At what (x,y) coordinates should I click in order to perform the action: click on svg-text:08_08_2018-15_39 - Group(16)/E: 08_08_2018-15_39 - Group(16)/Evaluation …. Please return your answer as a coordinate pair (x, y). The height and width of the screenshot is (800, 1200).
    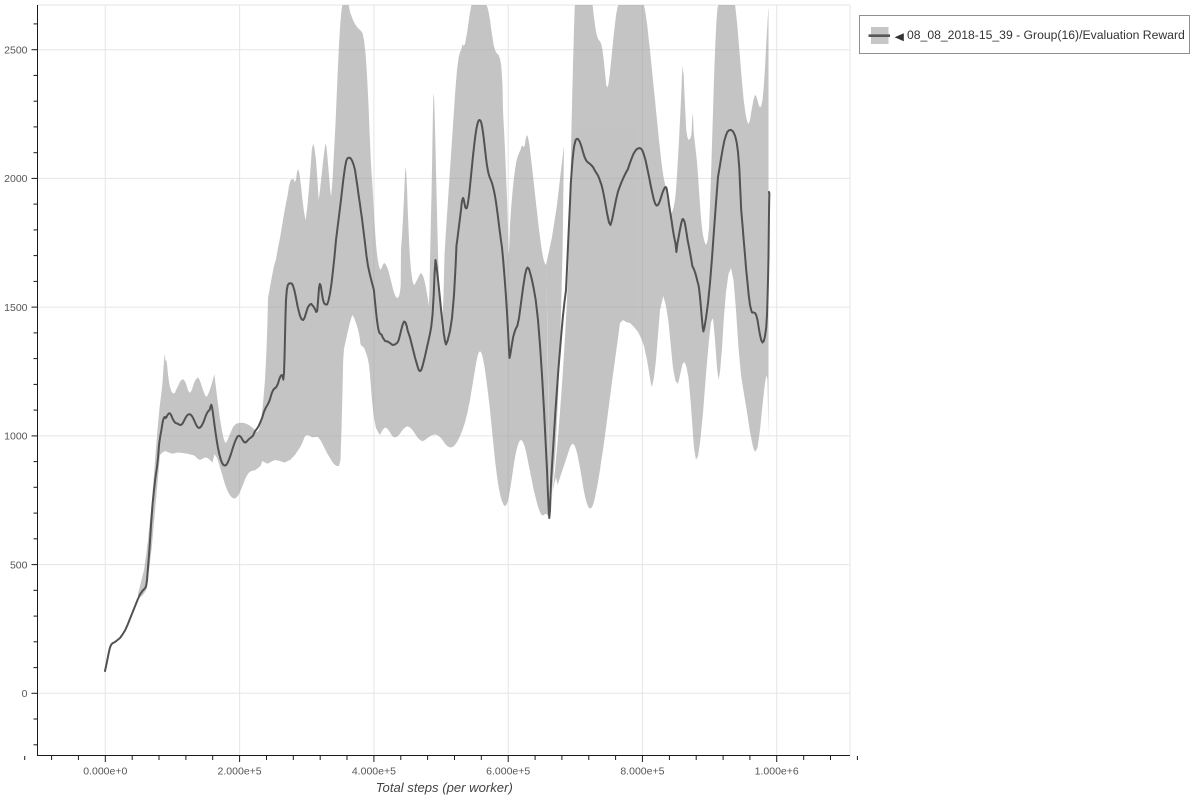
    Looking at the image, I should click on (1046, 35).